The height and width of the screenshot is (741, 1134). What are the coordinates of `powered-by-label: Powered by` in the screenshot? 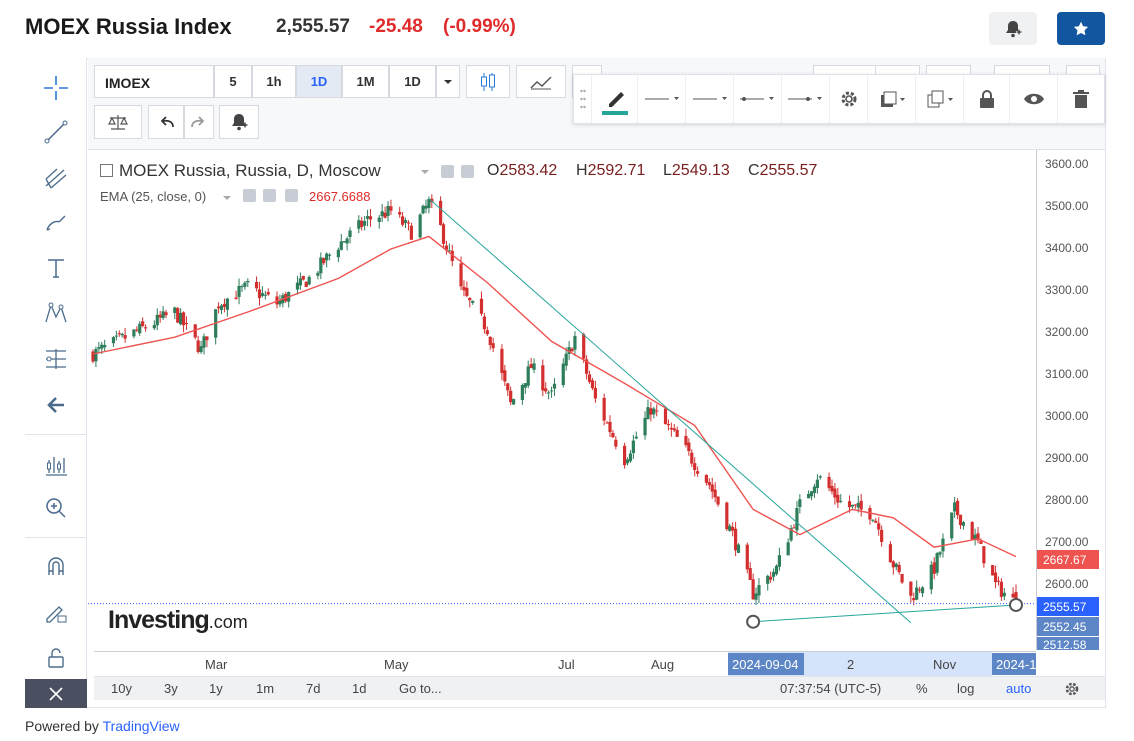 It's located at (62, 726).